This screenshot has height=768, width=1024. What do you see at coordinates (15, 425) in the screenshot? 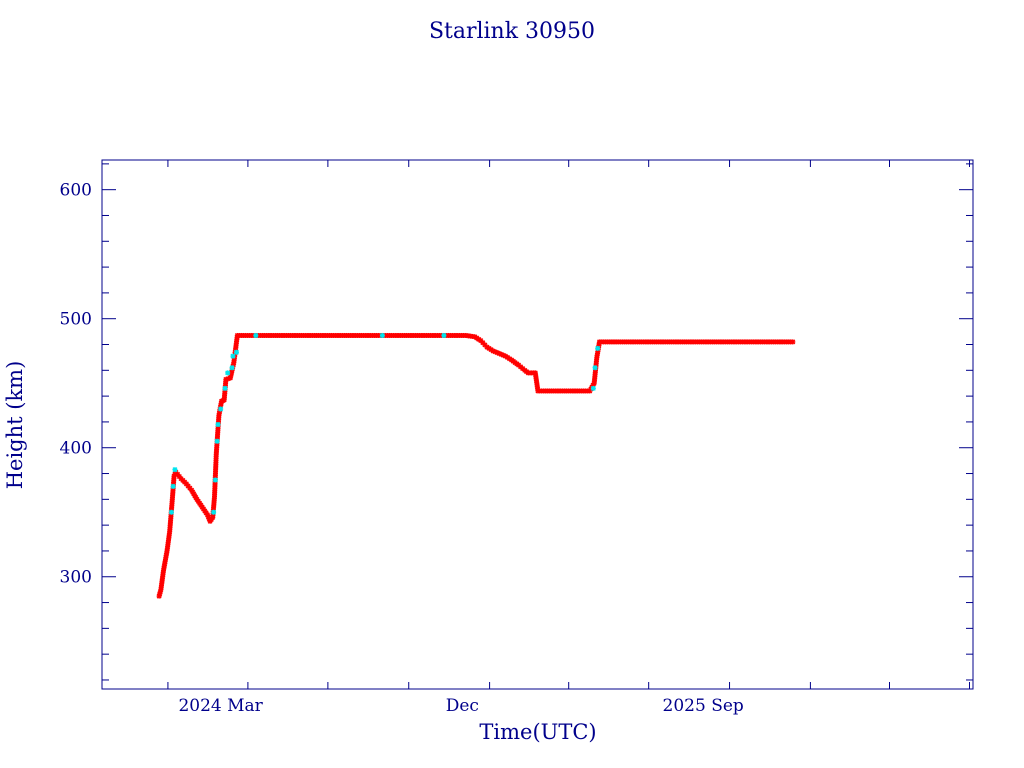
I see `y-axis-label: Height (km)` at bounding box center [15, 425].